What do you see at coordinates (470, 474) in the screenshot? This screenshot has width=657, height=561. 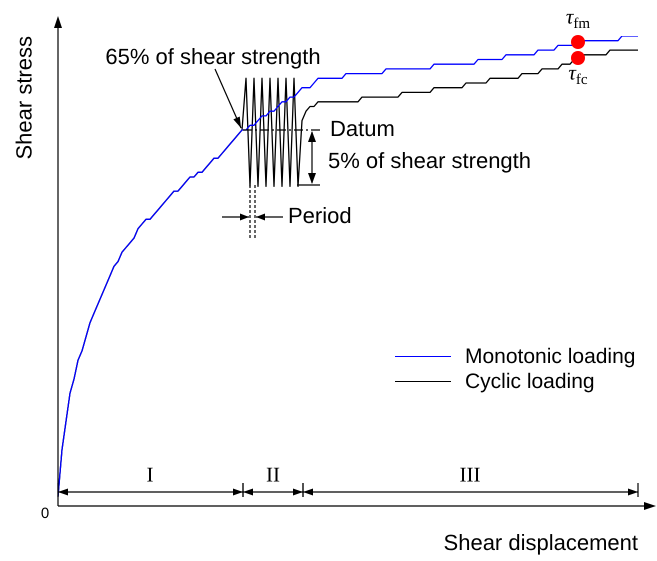 I see `annotation: III` at bounding box center [470, 474].